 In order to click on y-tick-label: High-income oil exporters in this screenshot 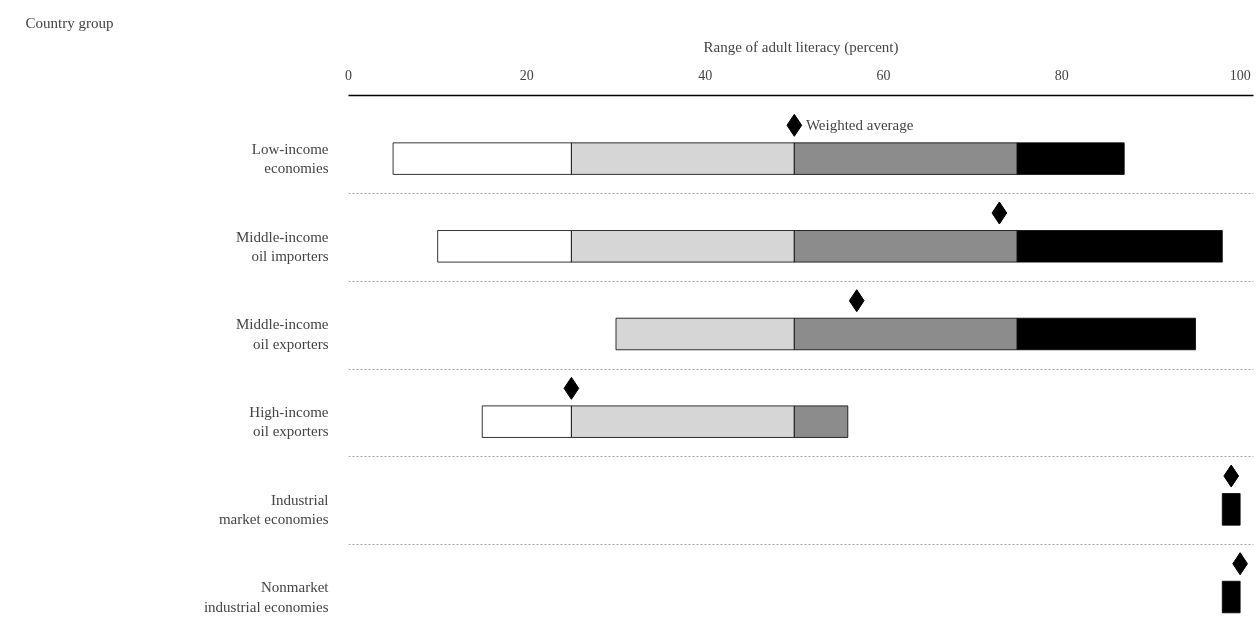, I will do `click(289, 422)`.